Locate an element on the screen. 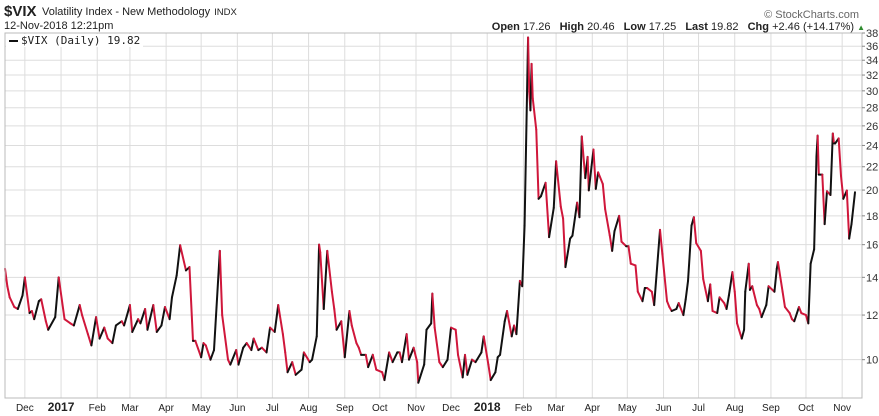  x-tick-label: 2017 is located at coordinates (61, 407).